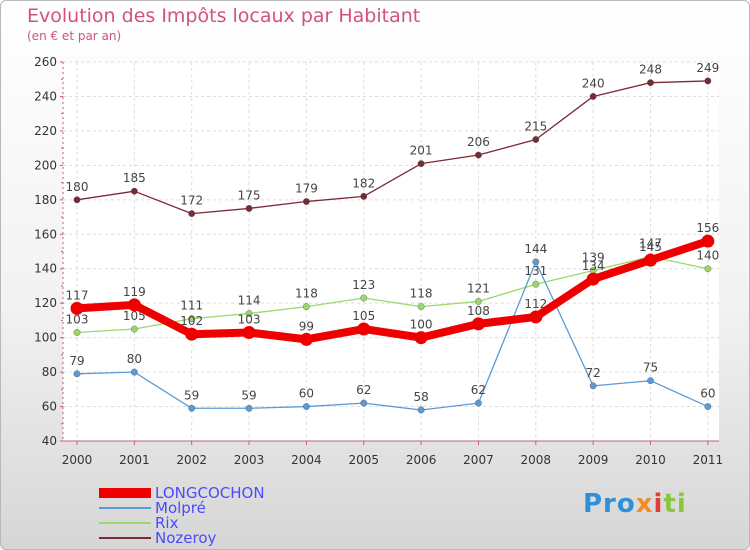 This screenshot has height=550, width=750. What do you see at coordinates (191, 460) in the screenshot?
I see `x-tick-label: 2002` at bounding box center [191, 460].